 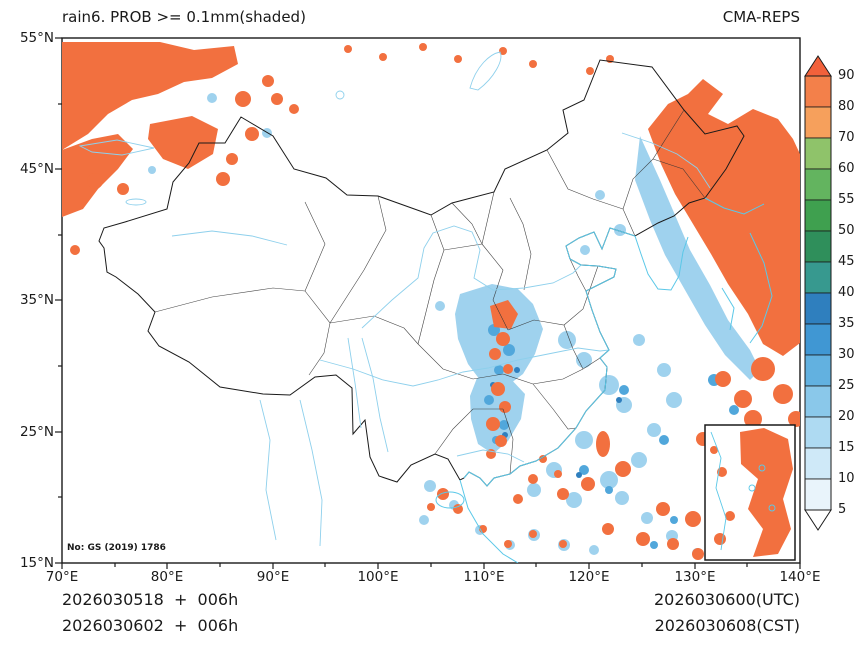 I want to click on colorbar-label: 50, so click(x=846, y=230).